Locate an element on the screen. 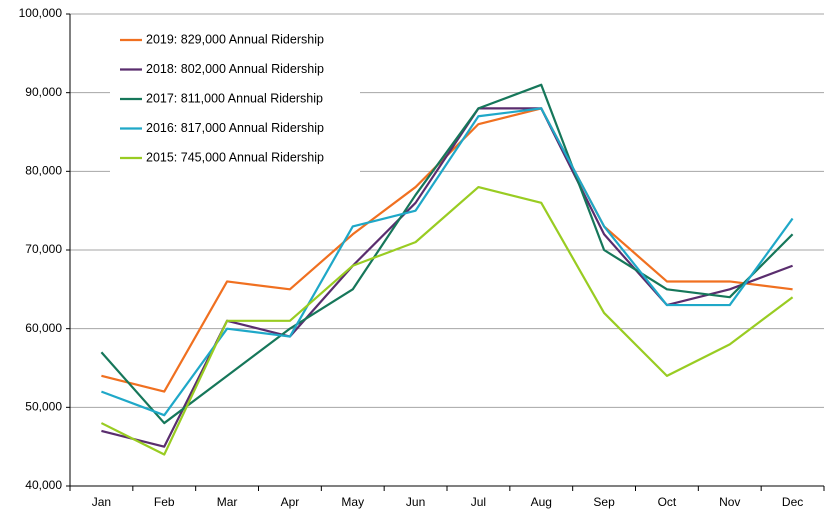 This screenshot has height=514, width=827. y-tick-label: 60,000 is located at coordinates (43, 328).